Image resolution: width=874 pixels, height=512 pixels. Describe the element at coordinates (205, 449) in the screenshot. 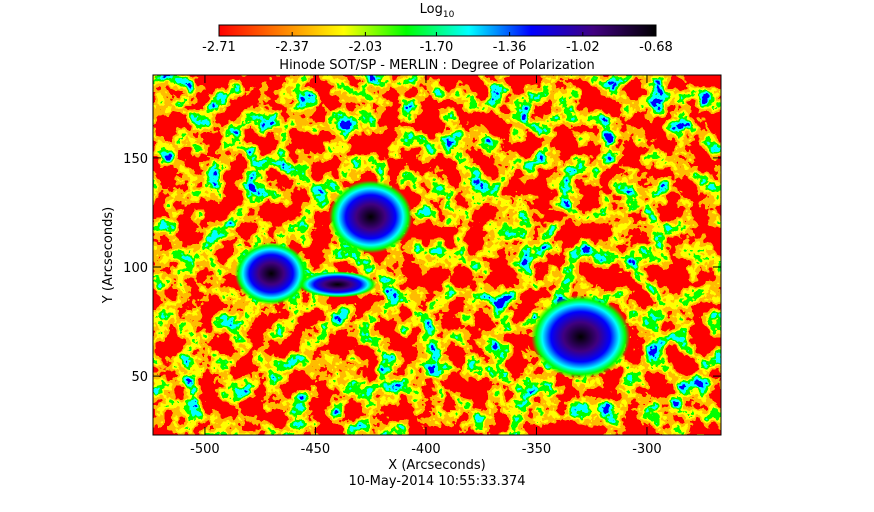

I see `x-tick-label: -500` at that location.